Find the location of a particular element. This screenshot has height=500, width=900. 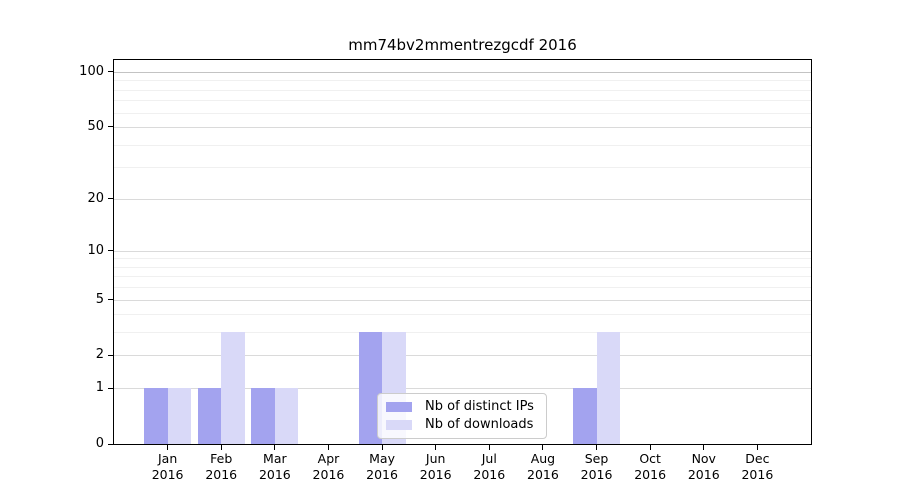

x-axis-tick-label: Sep 2016 is located at coordinates (596, 466).